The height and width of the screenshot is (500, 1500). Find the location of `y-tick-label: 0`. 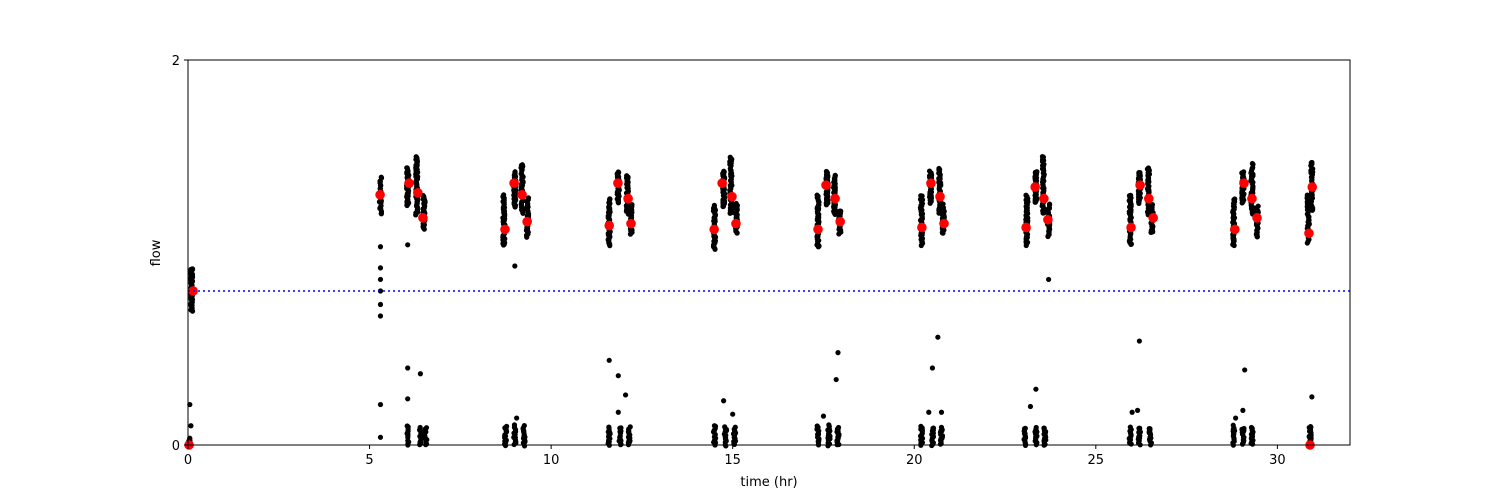

y-tick-label: 0 is located at coordinates (176, 446).